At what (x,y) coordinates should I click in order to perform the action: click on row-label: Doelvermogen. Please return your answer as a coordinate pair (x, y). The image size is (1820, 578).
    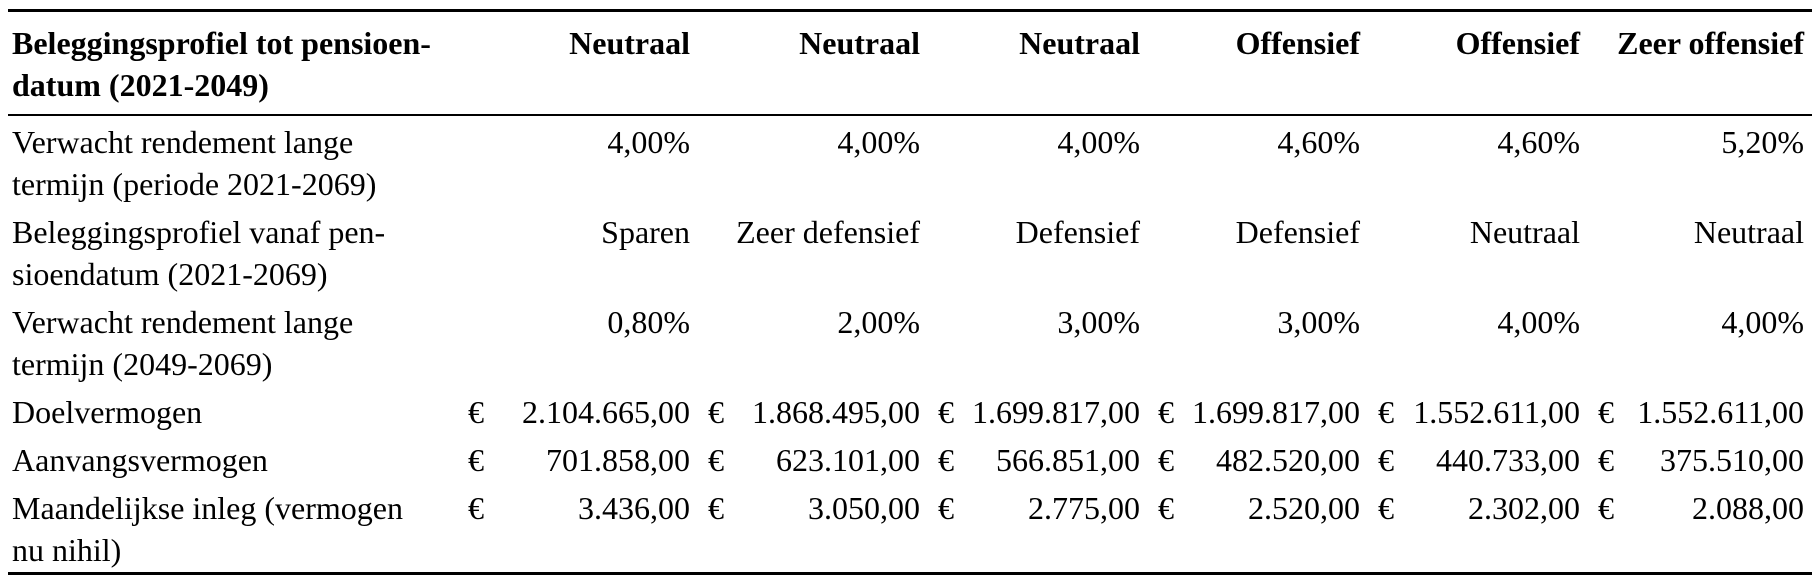
    Looking at the image, I should click on (233, 410).